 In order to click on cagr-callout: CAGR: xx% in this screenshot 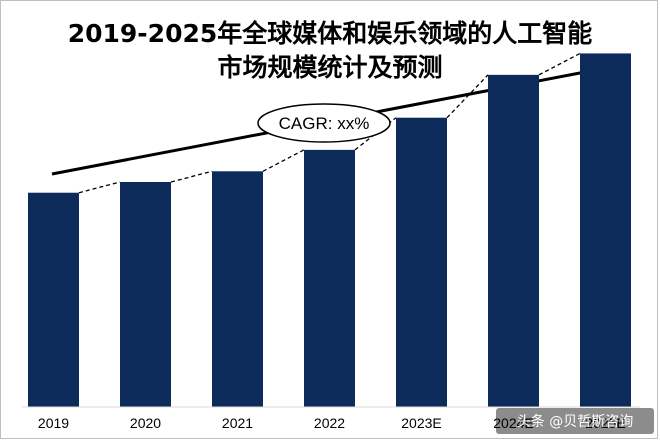, I will do `click(324, 123)`.